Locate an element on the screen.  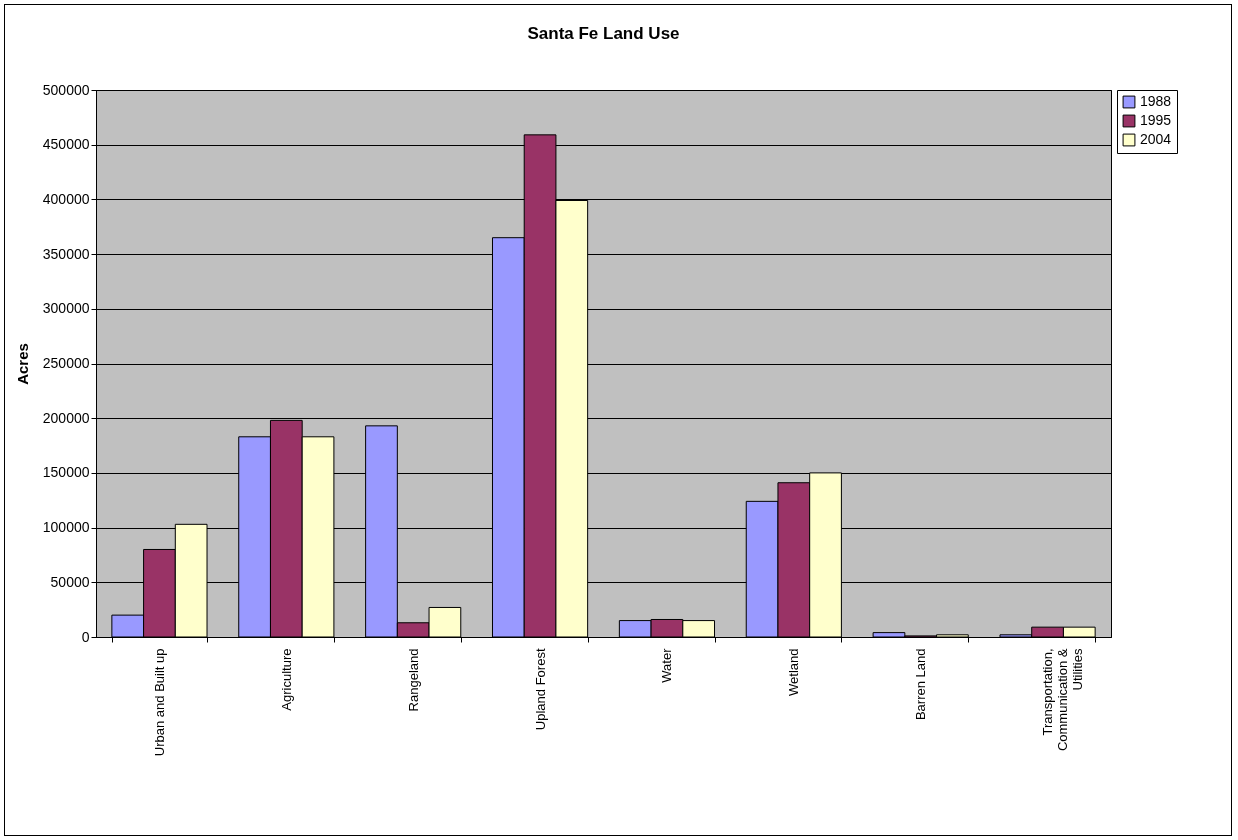
y-tick-label: 500000 is located at coordinates (66, 89).